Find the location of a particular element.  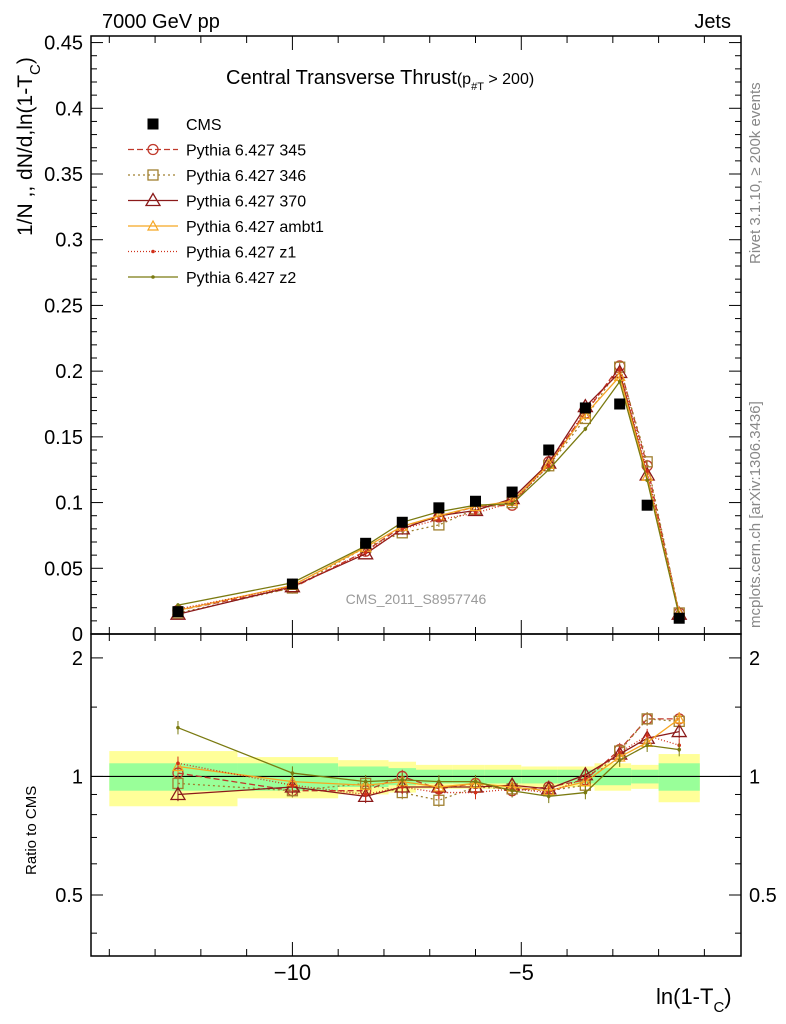

legend-label: Pythia 6.427 ambt1 is located at coordinates (255, 227).